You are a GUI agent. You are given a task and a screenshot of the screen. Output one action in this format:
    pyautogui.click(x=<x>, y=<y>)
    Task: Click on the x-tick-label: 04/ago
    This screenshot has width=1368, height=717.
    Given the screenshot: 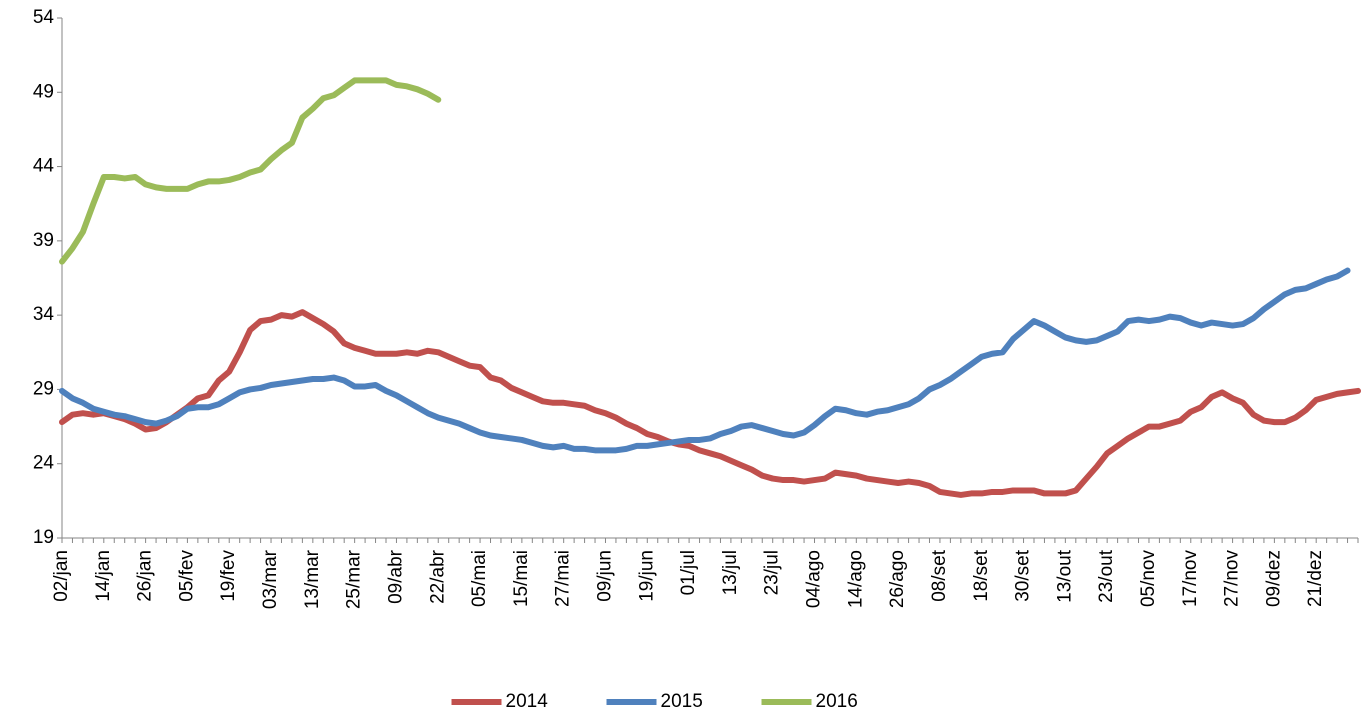 What is the action you would take?
    pyautogui.click(x=814, y=579)
    